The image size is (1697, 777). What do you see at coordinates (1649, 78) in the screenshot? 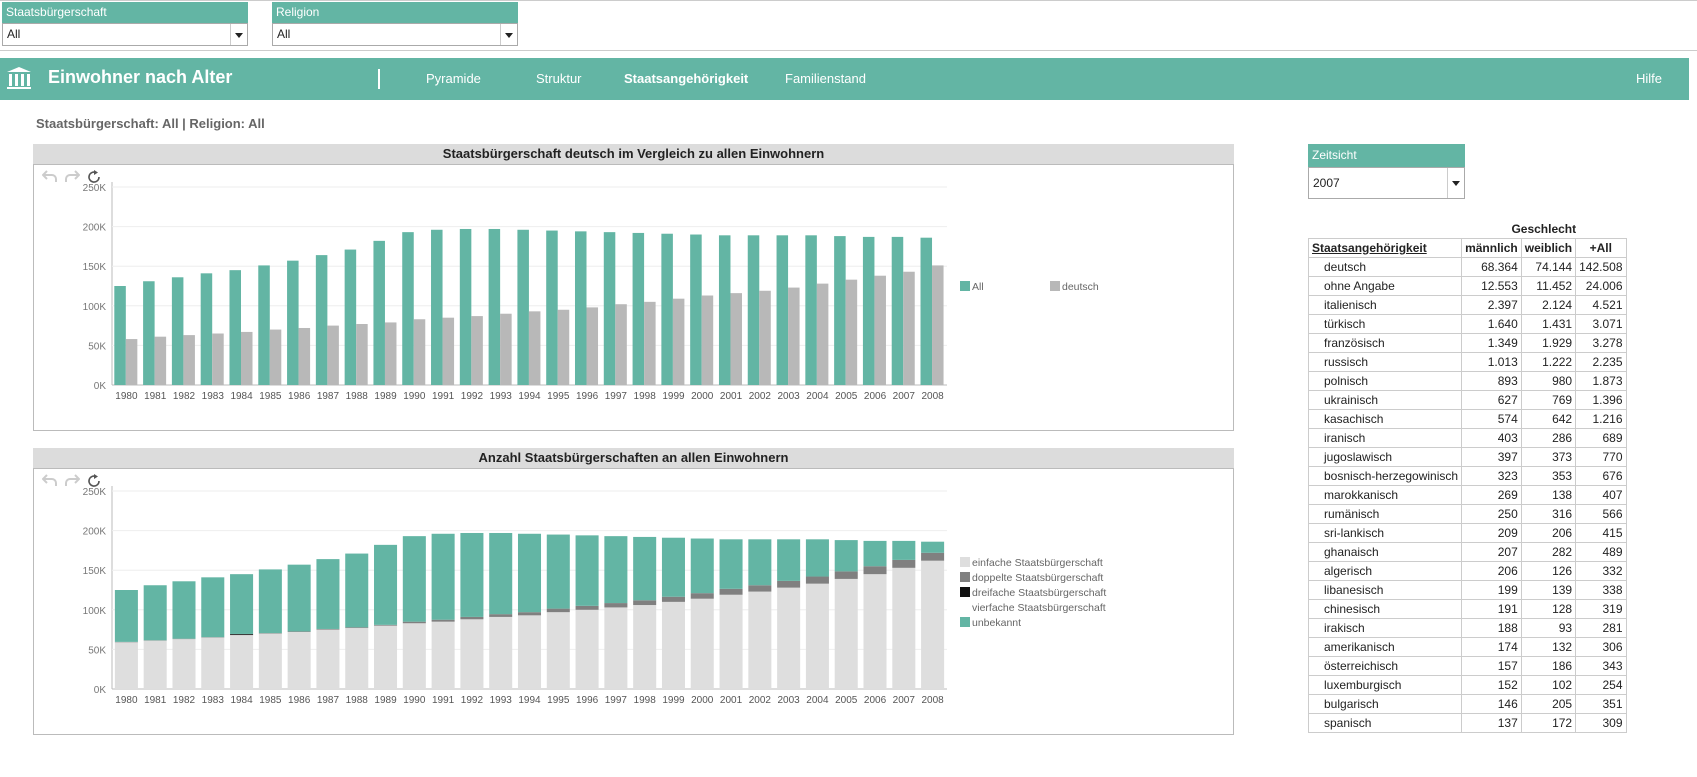
I see `help-link: Hilfe` at bounding box center [1649, 78].